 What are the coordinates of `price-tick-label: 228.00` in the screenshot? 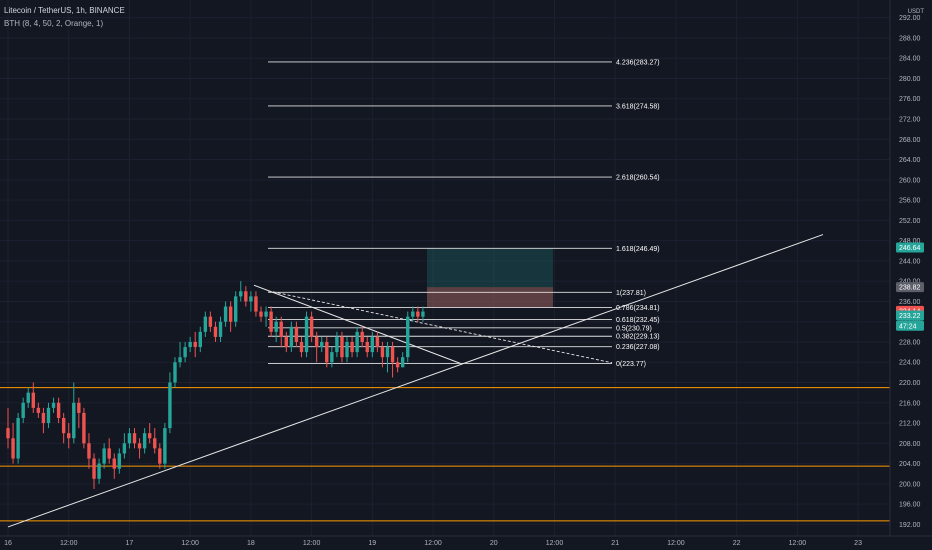 It's located at (910, 342).